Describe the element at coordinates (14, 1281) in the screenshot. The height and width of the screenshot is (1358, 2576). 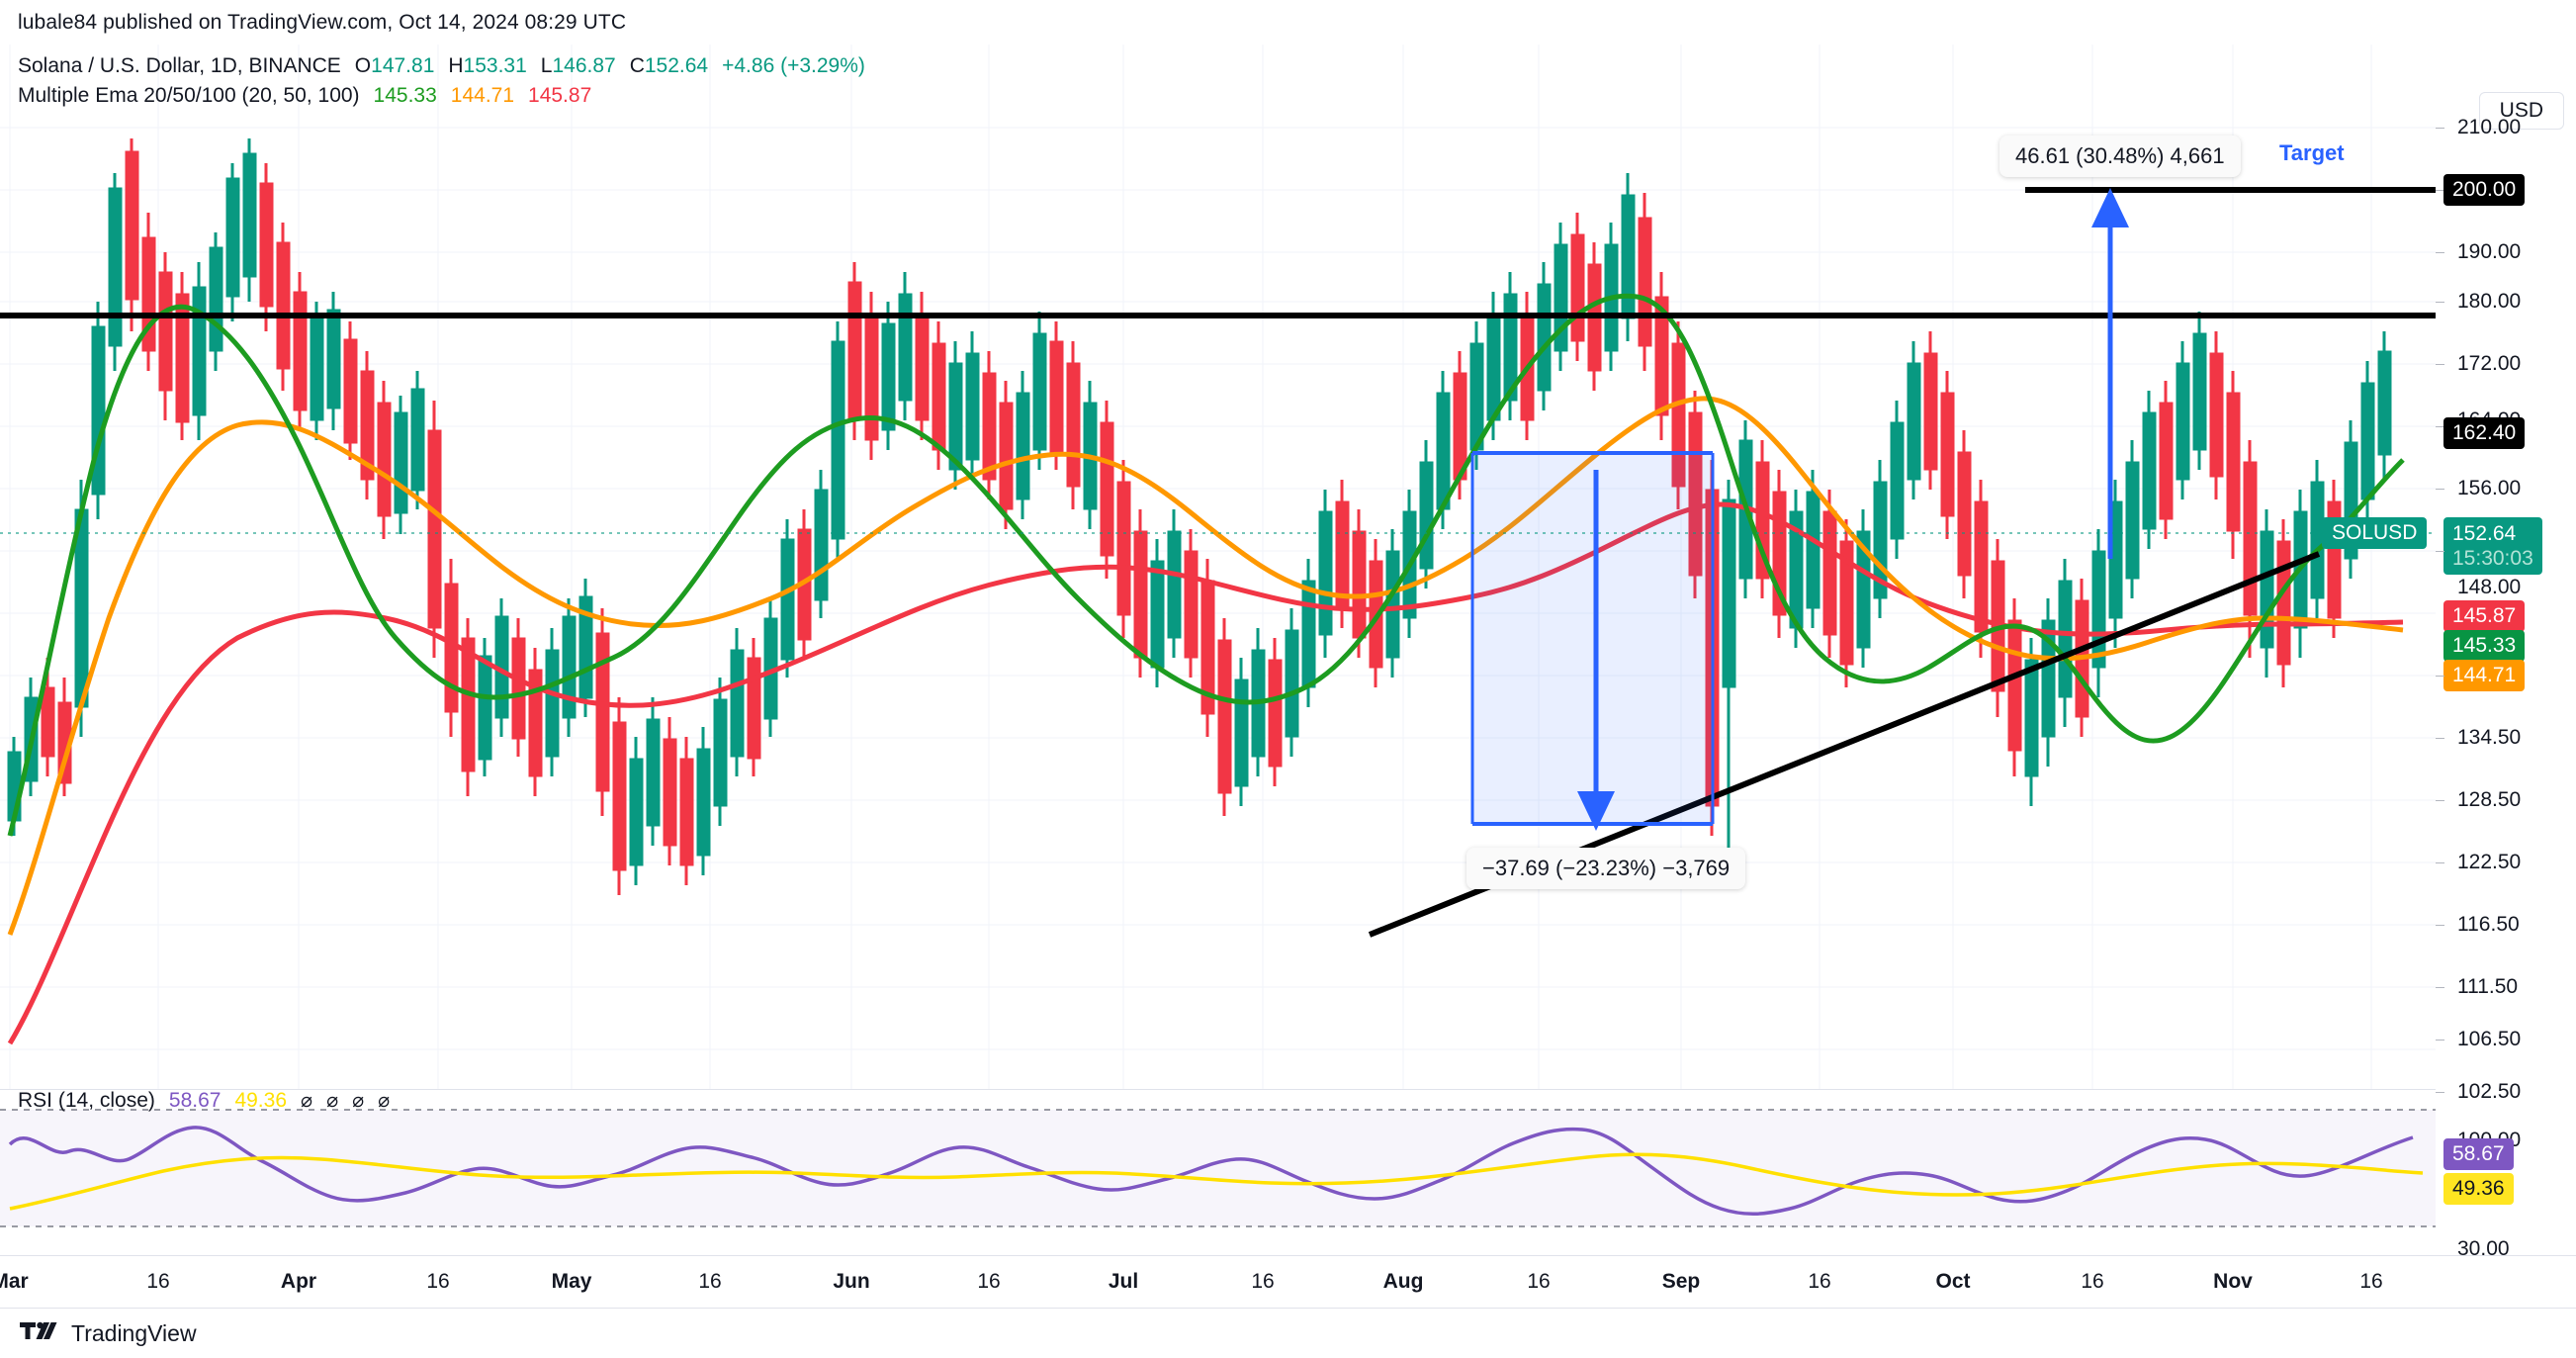
I see `time-tick-mar: Mar` at that location.